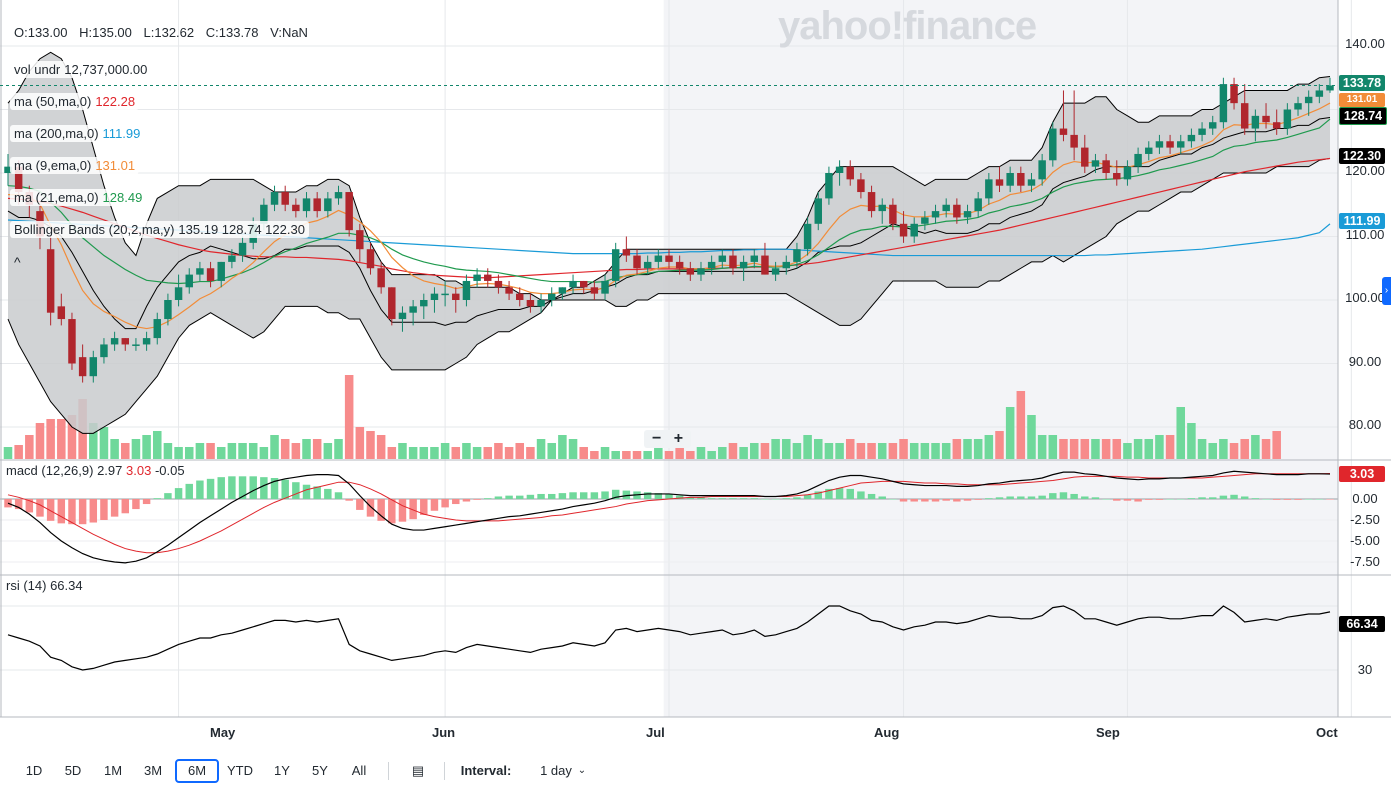 The image size is (1391, 787). What do you see at coordinates (197, 771) in the screenshot?
I see `range-button-6m: 6M` at bounding box center [197, 771].